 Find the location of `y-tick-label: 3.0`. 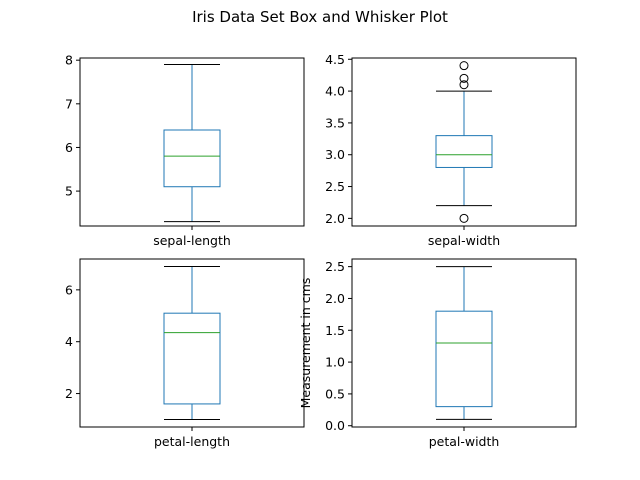

y-tick-label: 3.0 is located at coordinates (335, 154).